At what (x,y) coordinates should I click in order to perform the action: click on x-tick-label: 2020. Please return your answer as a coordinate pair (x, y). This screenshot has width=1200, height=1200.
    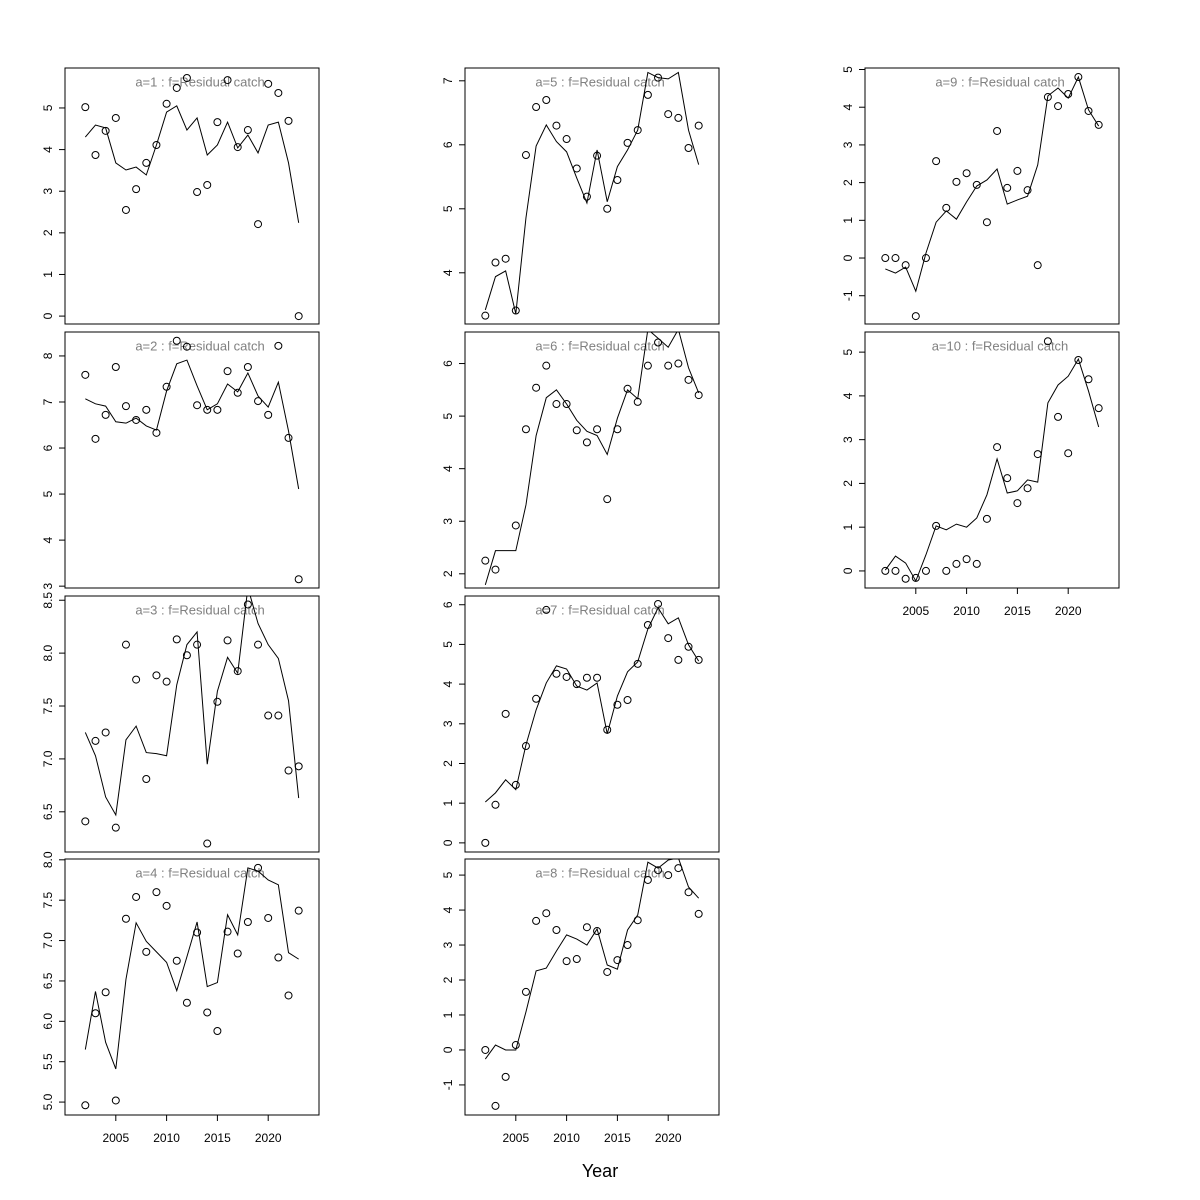
    Looking at the image, I should click on (268, 1138).